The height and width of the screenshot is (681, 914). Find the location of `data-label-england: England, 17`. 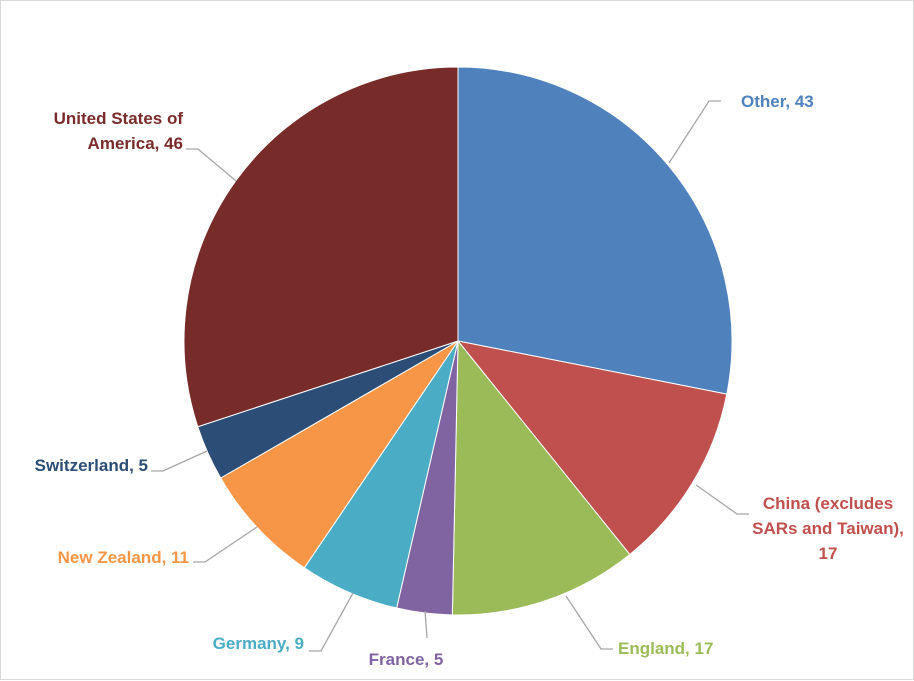

data-label-england: England, 17 is located at coordinates (665, 648).